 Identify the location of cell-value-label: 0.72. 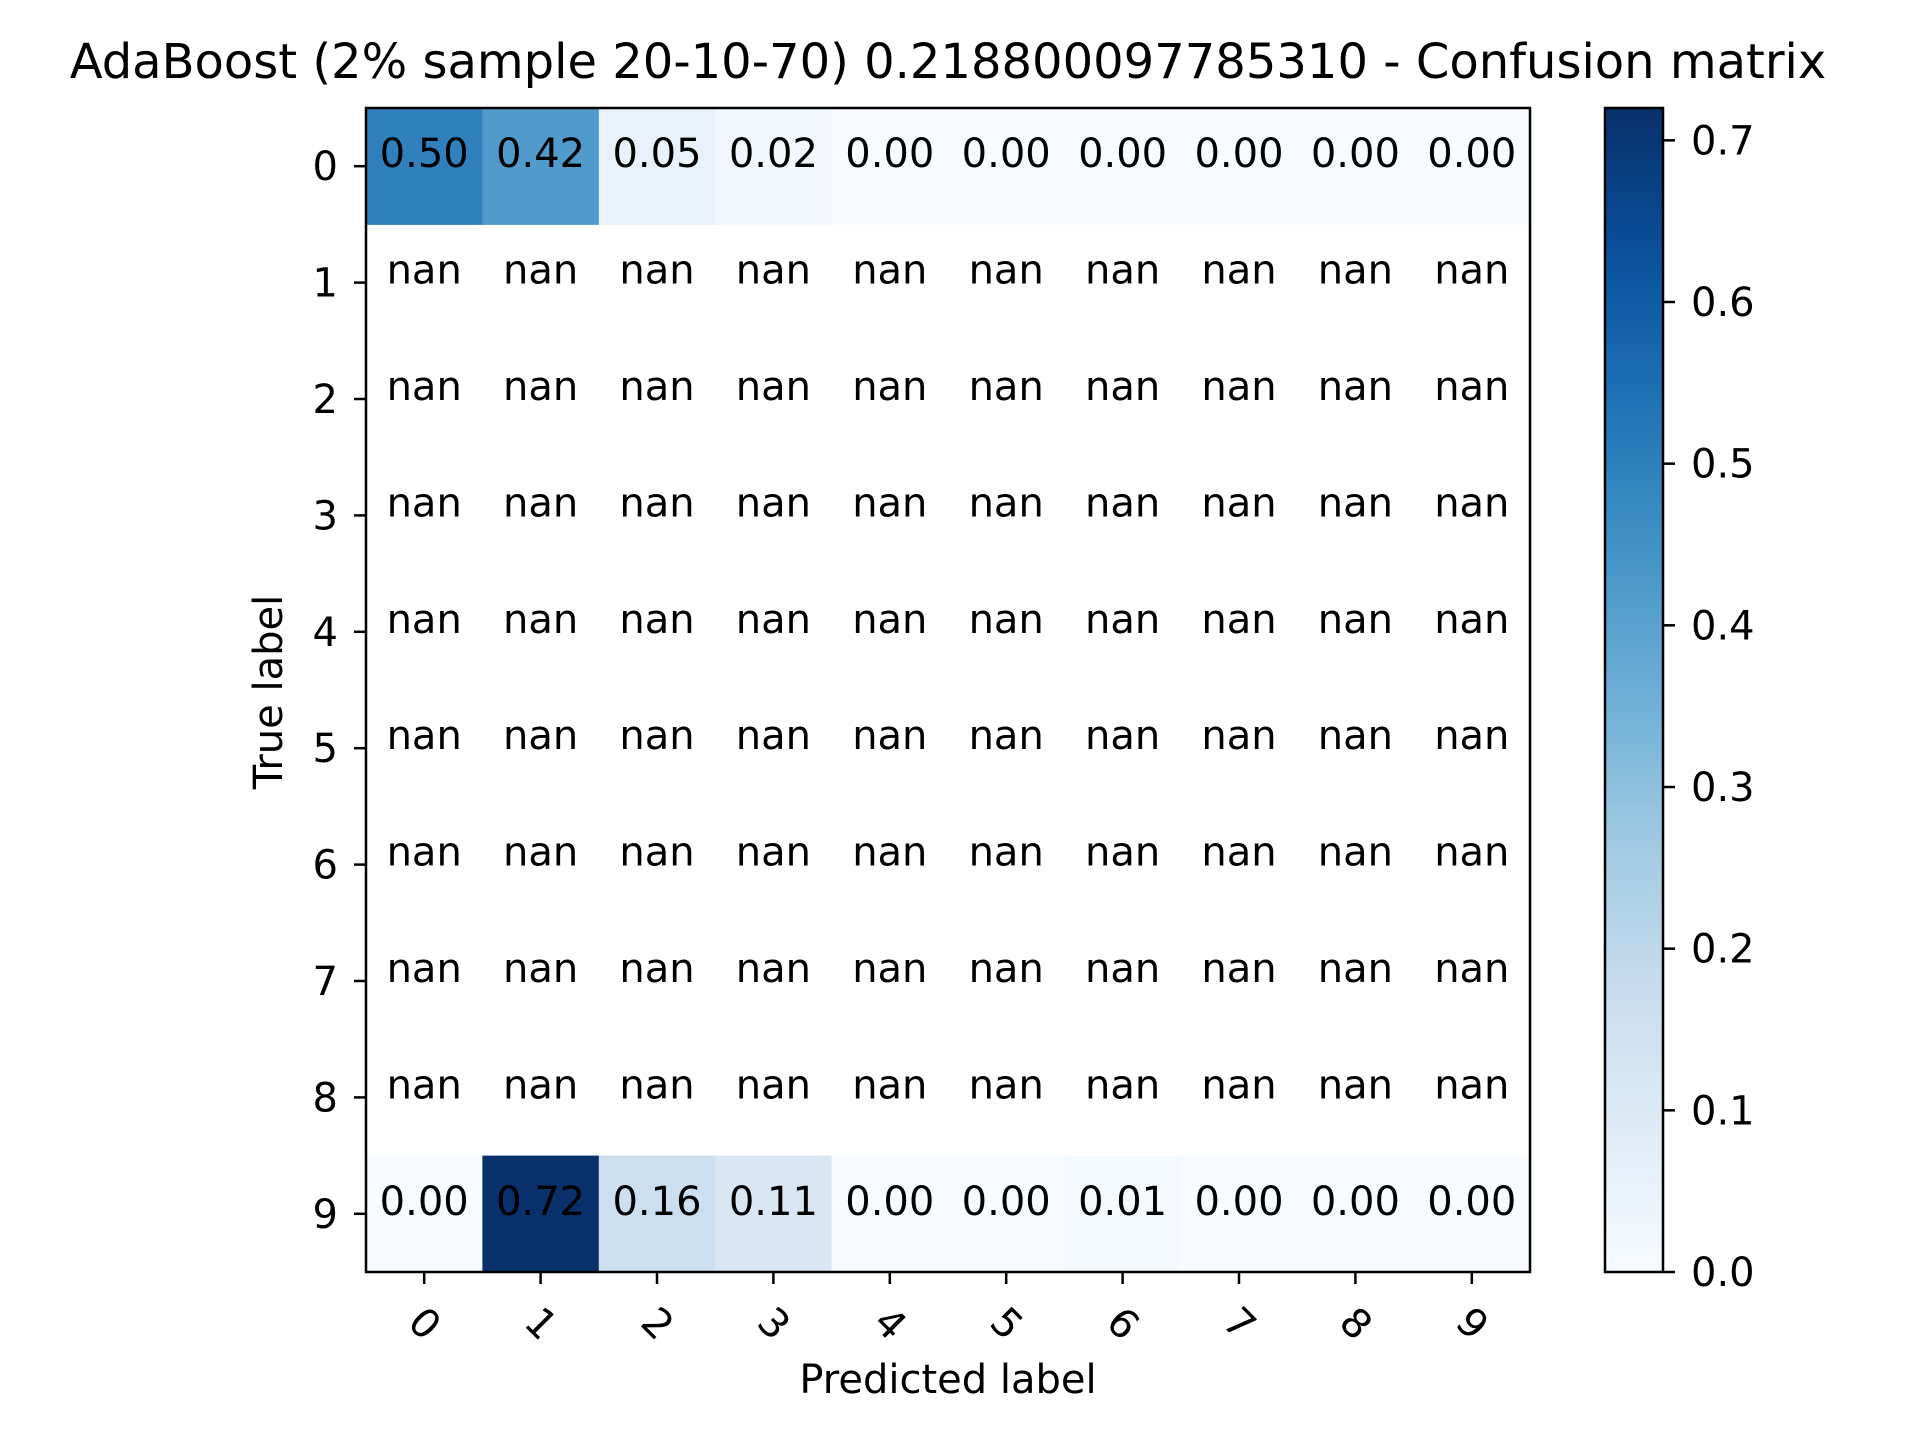
(540, 1202).